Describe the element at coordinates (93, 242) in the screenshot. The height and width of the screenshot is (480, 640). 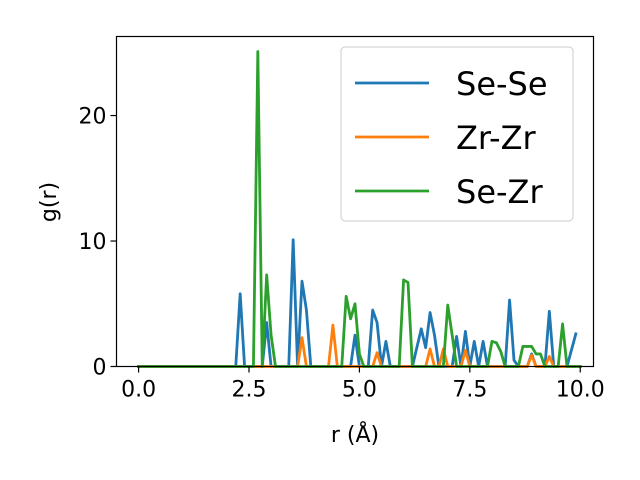
I see `y-tick-label: 10` at that location.